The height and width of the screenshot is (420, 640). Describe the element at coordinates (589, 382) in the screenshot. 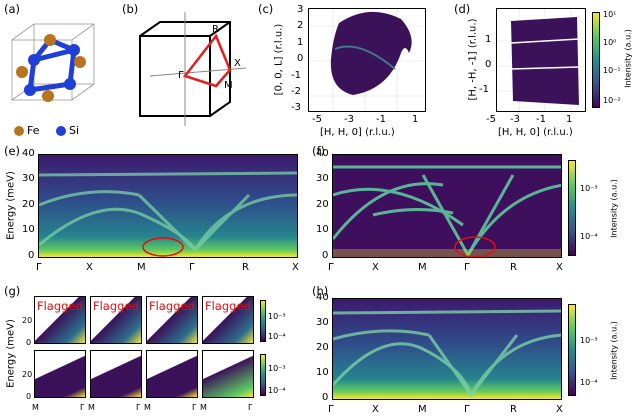

I see `h-cbar-tick-2: 10⁻⁴` at that location.